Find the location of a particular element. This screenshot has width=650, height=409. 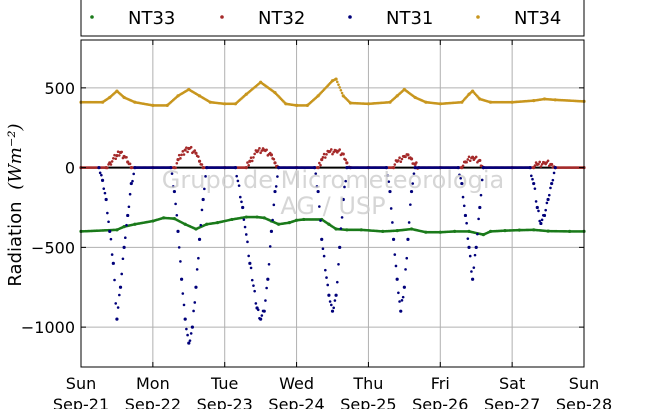

x-tick-date: Sep-28 is located at coordinates (584, 402).